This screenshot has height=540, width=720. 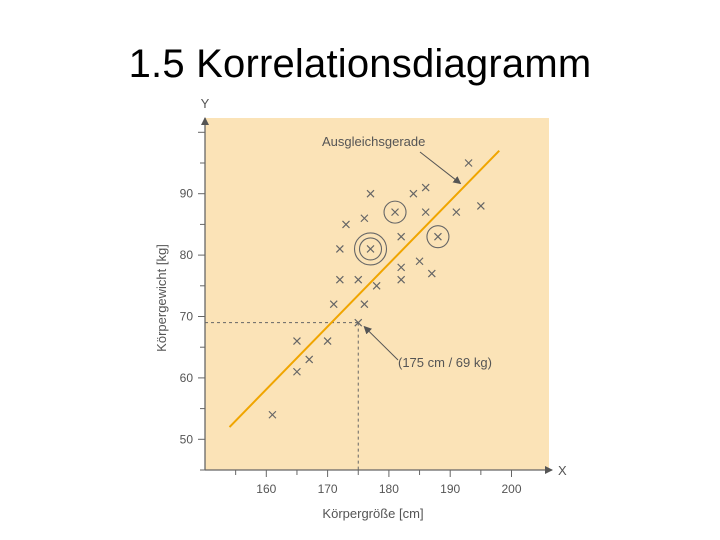 What do you see at coordinates (372, 513) in the screenshot?
I see `x-axis-title: Körpergröße [cm]` at bounding box center [372, 513].